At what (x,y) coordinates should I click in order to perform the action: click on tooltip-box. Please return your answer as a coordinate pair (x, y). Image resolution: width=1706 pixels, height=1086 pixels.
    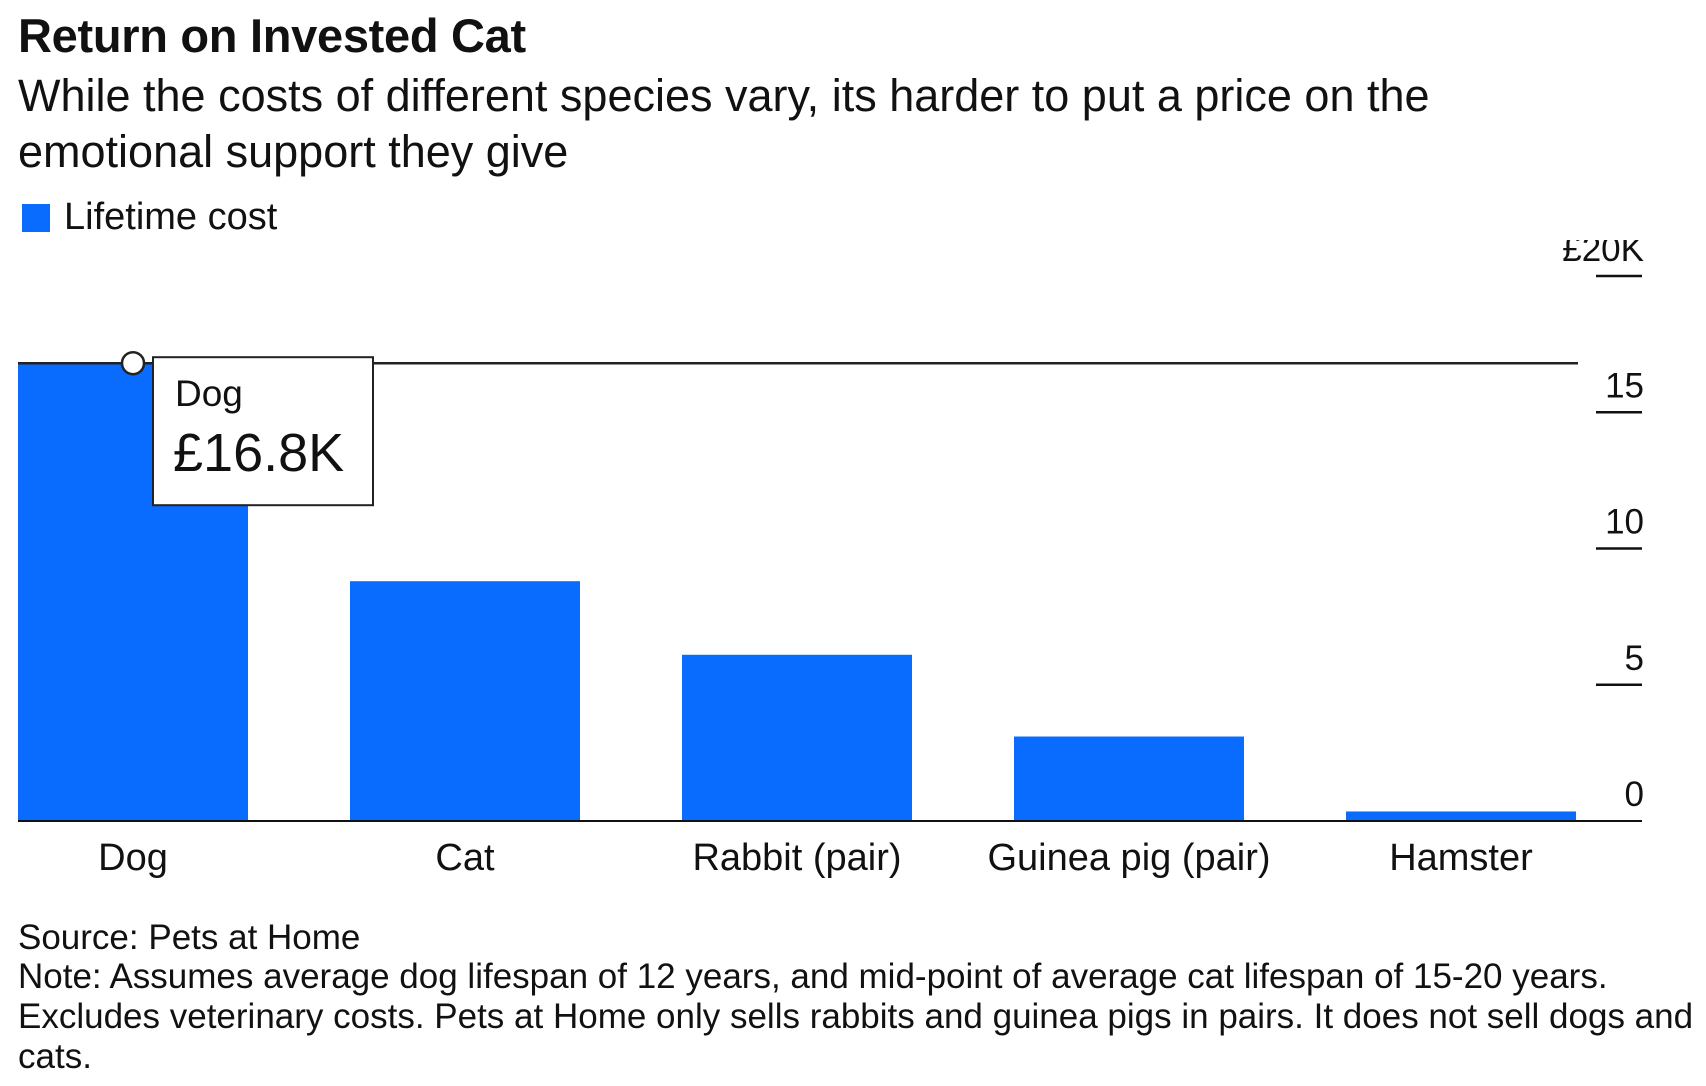
    Looking at the image, I should click on (263, 431).